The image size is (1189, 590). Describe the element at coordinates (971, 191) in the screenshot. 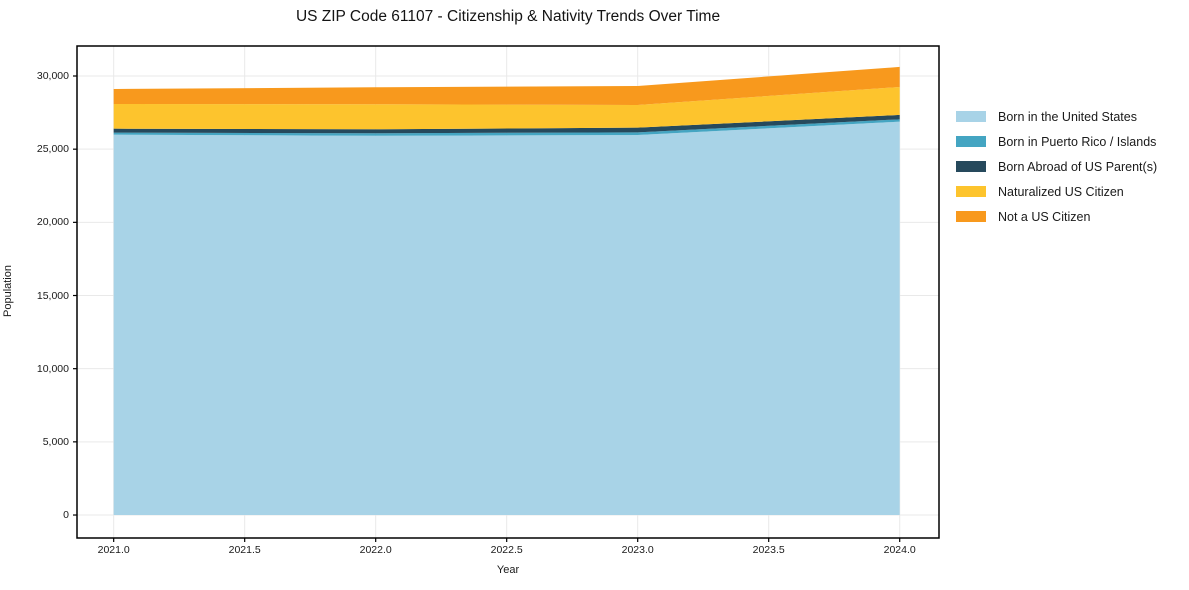

I see `legend-swatch-naturalized` at that location.